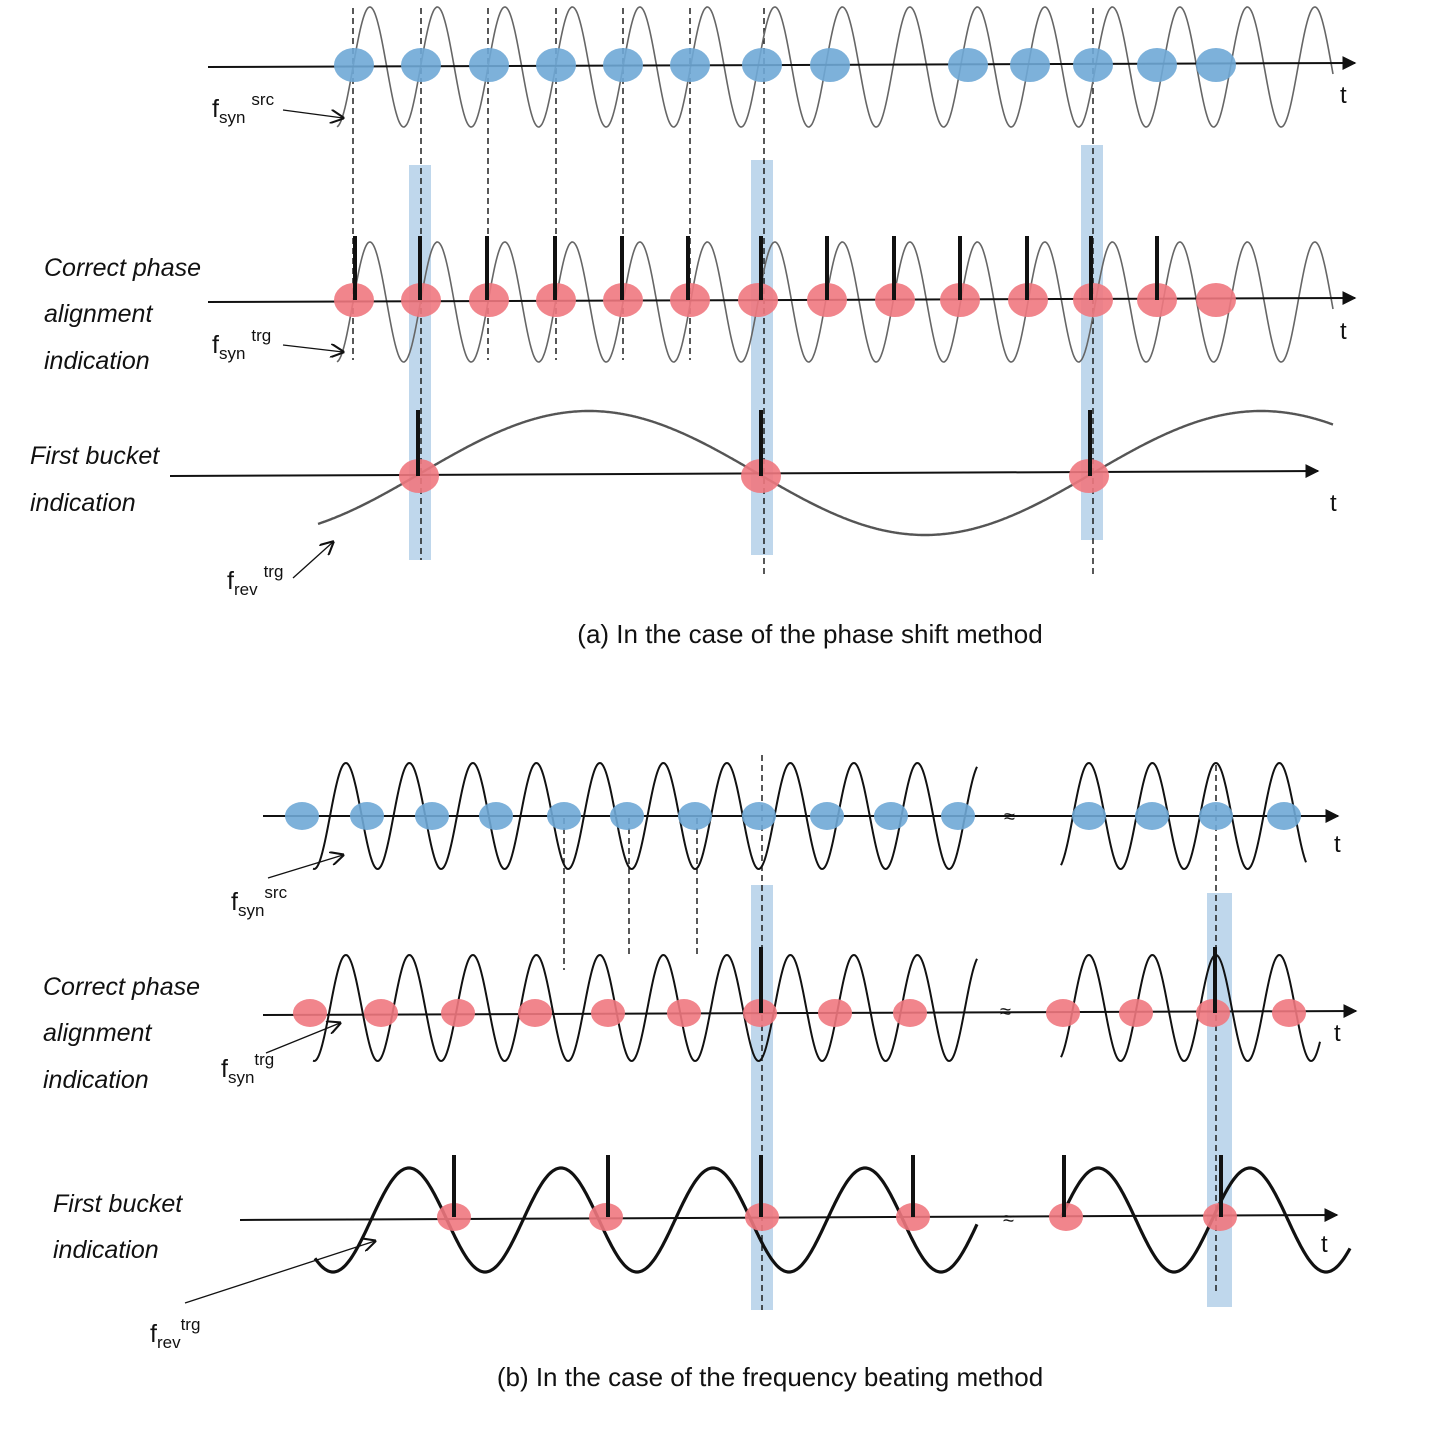  I want to click on target-buckets-a, so click(785, 300).